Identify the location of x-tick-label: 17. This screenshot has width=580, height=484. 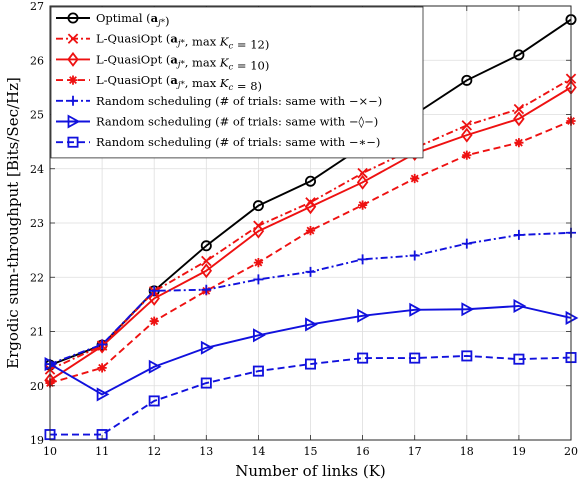
(415, 451).